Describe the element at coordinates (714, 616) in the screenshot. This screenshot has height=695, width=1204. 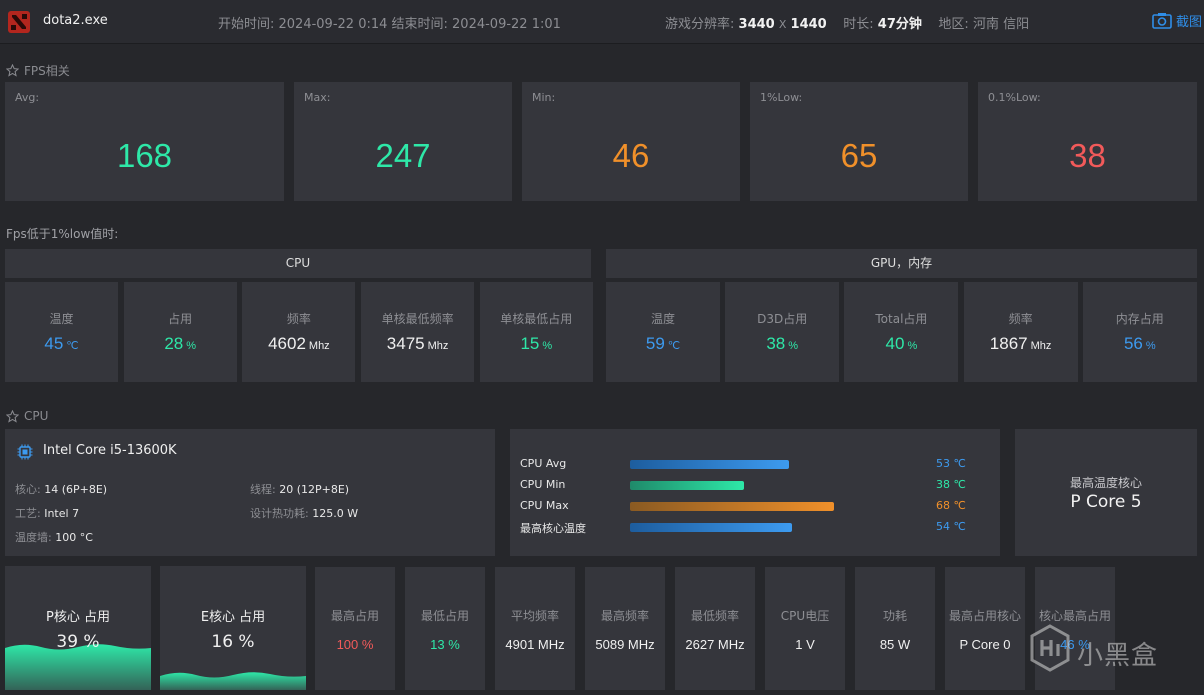
I see `cpu-stat-label: 最低频率` at that location.